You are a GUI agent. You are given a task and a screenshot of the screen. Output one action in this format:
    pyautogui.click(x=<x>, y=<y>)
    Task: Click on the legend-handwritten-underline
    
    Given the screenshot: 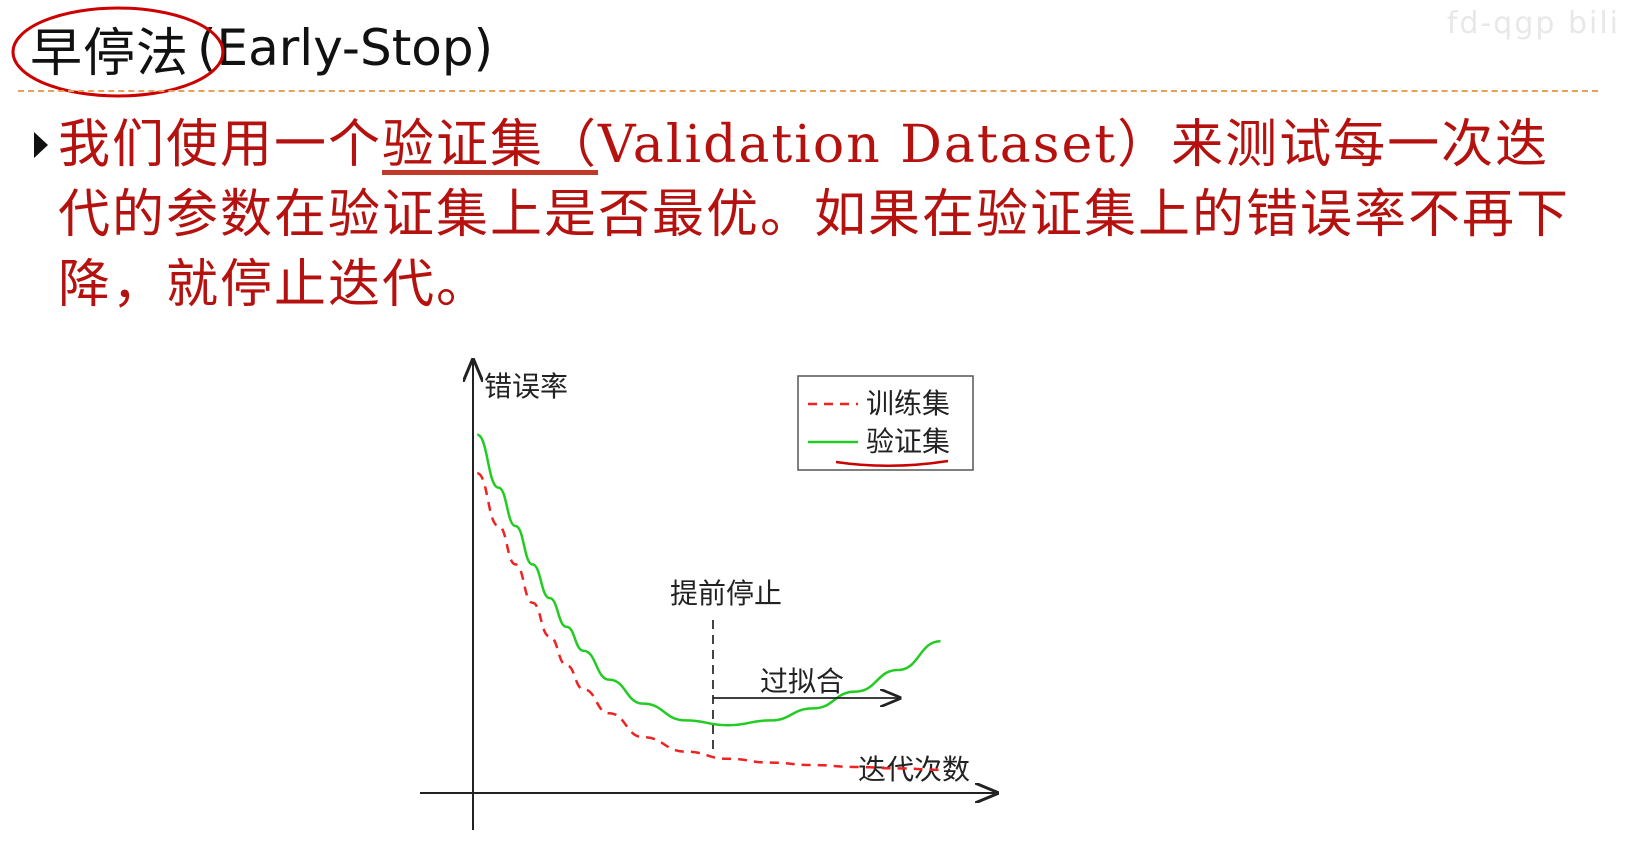 What is the action you would take?
    pyautogui.click(x=892, y=463)
    